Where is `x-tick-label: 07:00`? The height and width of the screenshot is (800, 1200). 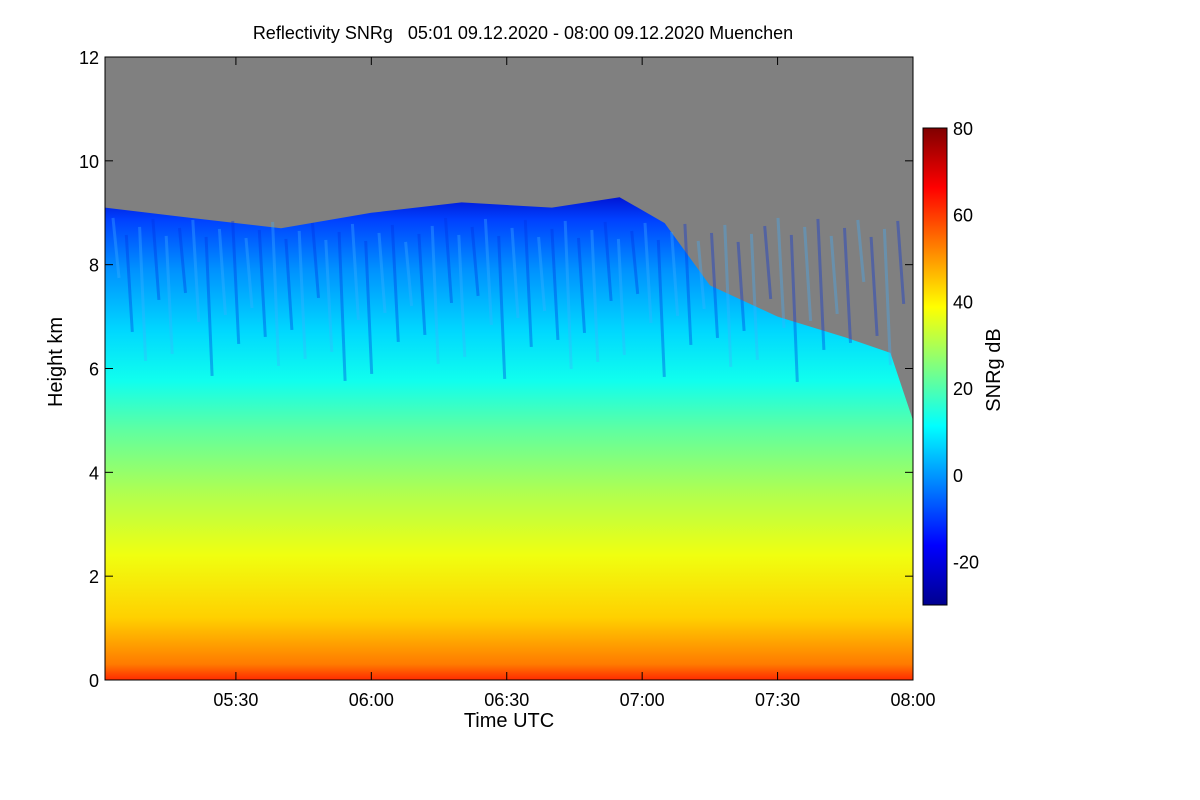
x-tick-label: 07:00 is located at coordinates (642, 700).